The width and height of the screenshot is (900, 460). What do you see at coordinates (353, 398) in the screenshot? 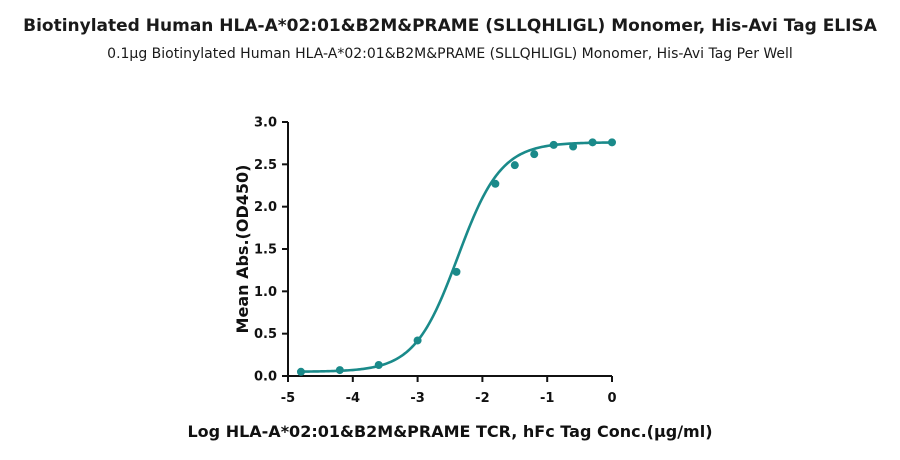
I see `x-tick-label: -4` at bounding box center [353, 398].